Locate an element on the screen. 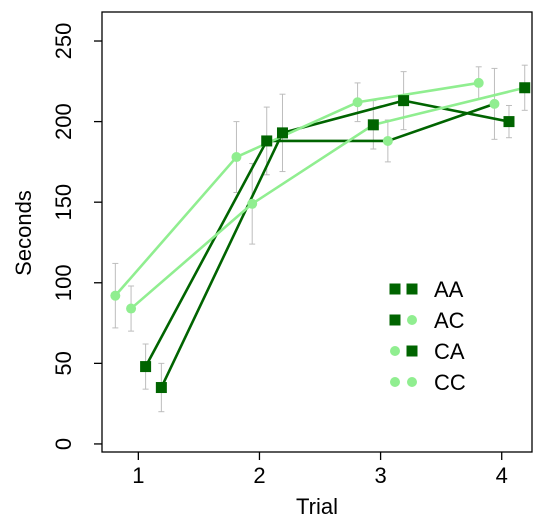  y-tick-label-150: 150 is located at coordinates (63, 202).